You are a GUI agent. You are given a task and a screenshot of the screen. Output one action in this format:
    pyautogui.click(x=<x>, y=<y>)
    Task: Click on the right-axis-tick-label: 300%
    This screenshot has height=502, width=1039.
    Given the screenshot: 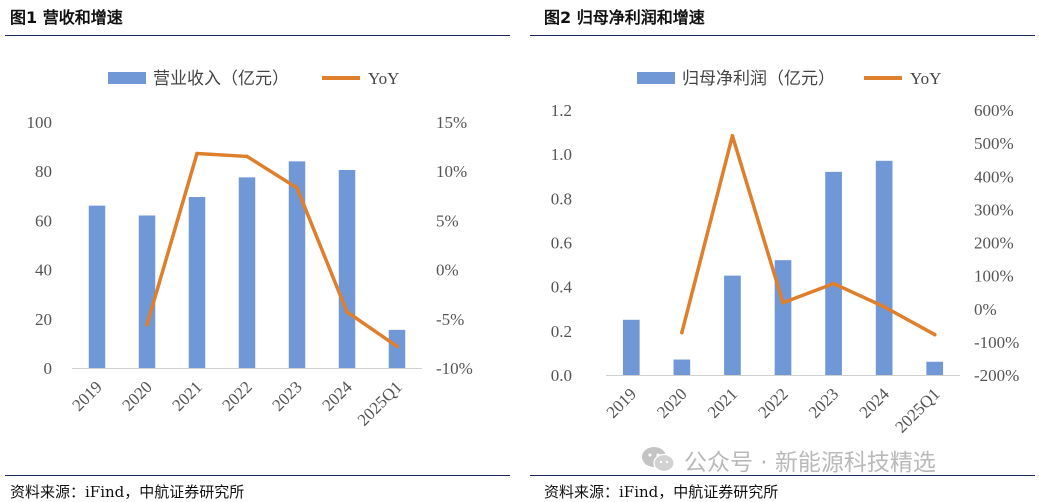 What is the action you would take?
    pyautogui.click(x=994, y=209)
    